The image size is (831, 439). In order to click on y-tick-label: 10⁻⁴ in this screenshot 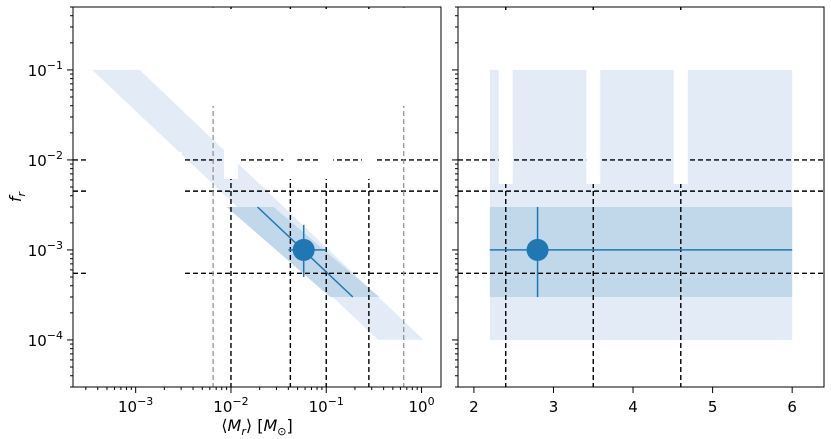, I will do `click(45, 339)`.